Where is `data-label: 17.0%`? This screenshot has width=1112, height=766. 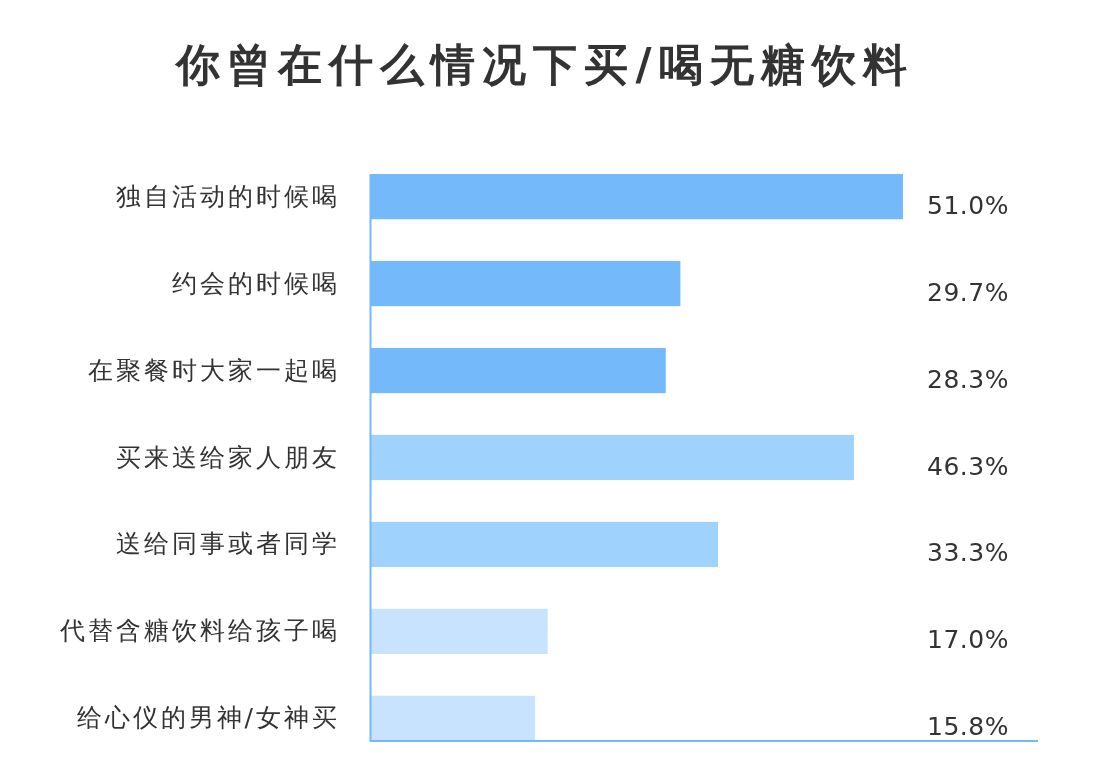
data-label: 17.0% is located at coordinates (968, 640).